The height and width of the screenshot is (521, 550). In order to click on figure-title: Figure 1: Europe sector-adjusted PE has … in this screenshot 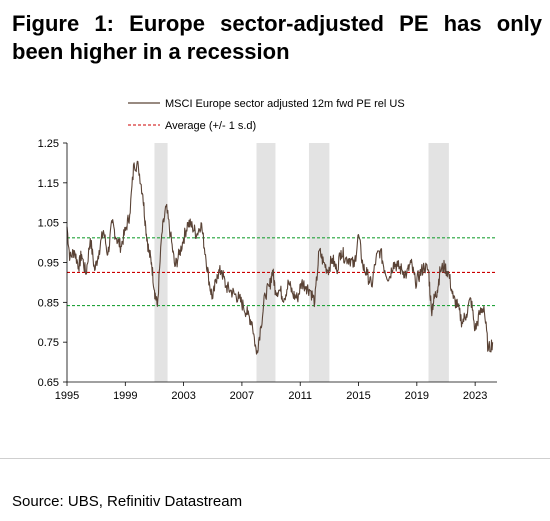, I will do `click(277, 37)`.